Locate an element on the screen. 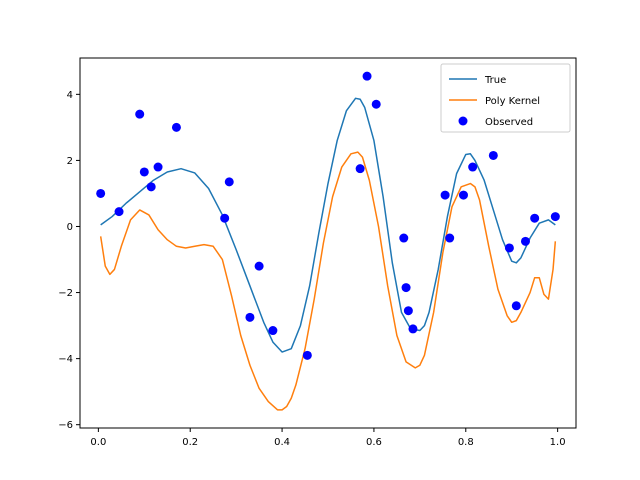 Image resolution: width=640 pixels, height=480 pixels. legend-label-observed: Observed is located at coordinates (509, 122).